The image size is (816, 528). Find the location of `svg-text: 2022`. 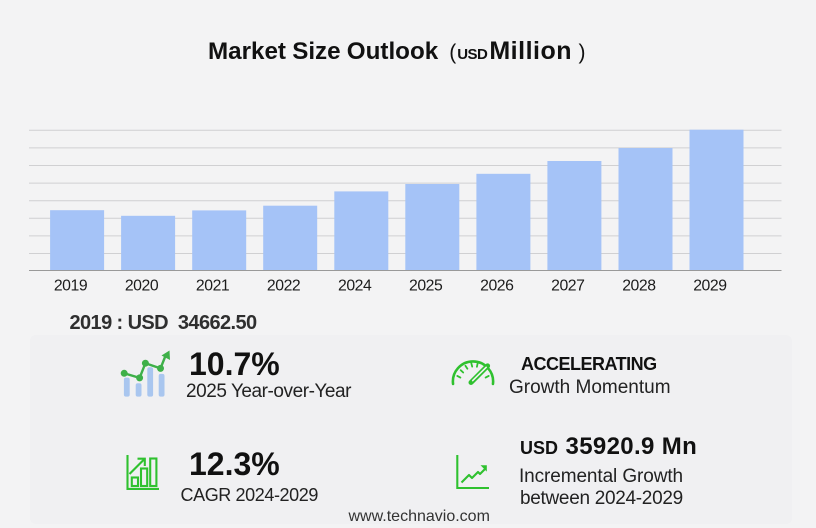

svg-text: 2022 is located at coordinates (283, 286).